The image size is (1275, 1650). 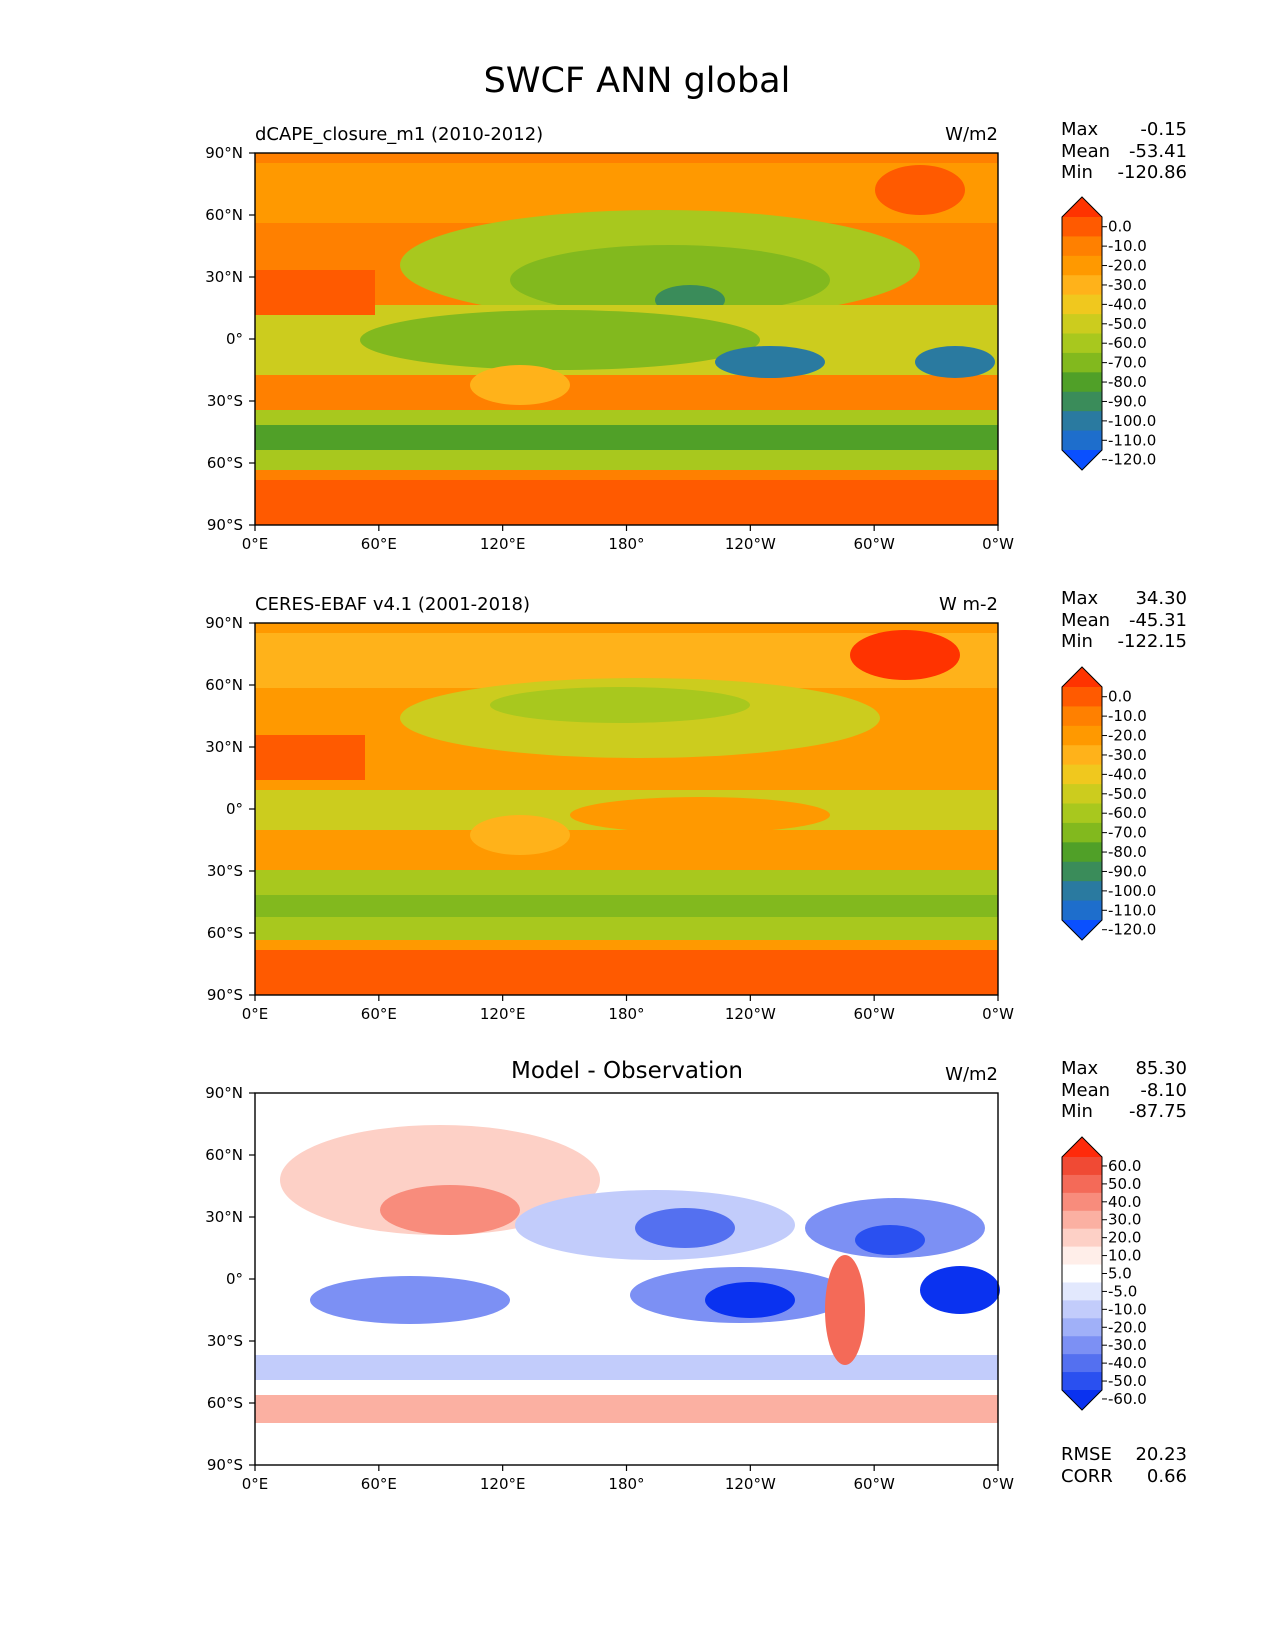 What do you see at coordinates (626, 809) in the screenshot?
I see `panel-observation-map` at bounding box center [626, 809].